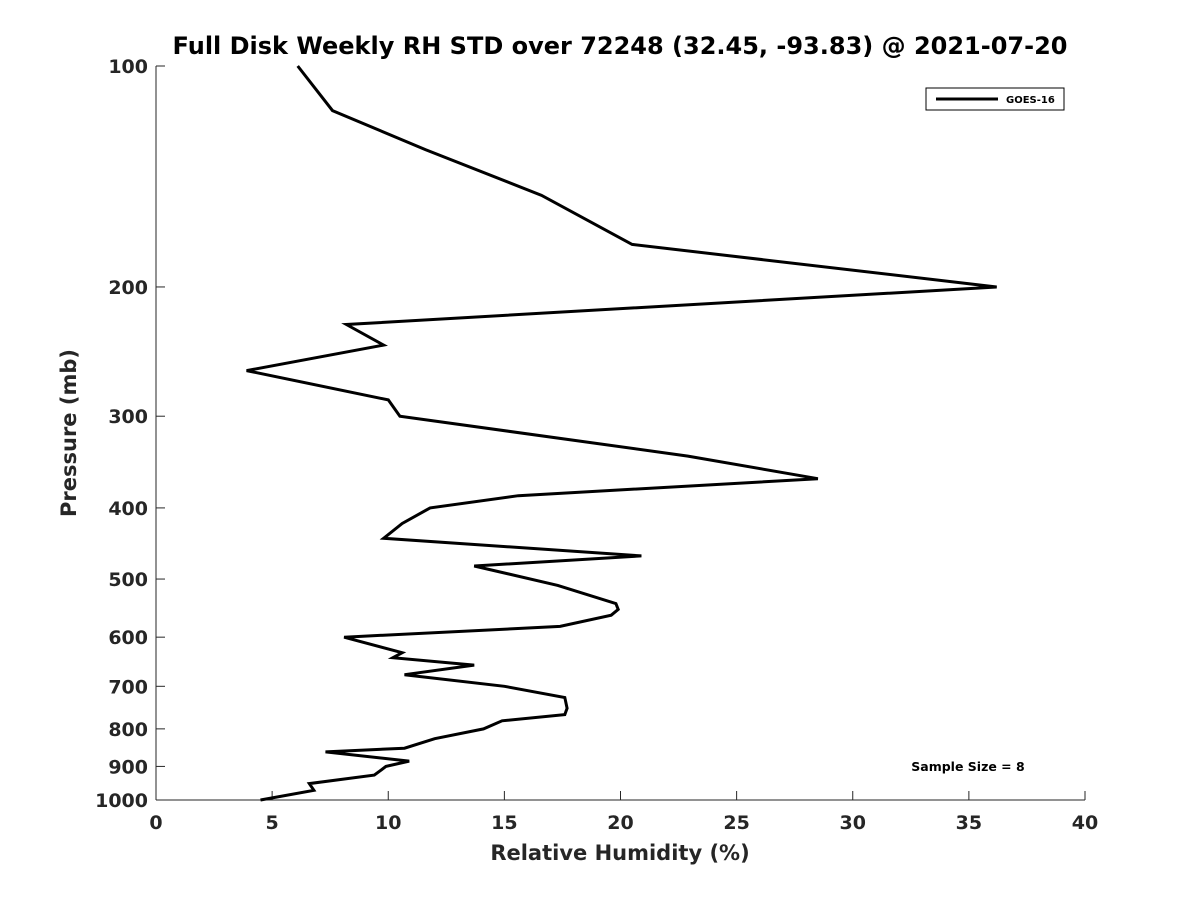 The image size is (1200, 900). Describe the element at coordinates (388, 823) in the screenshot. I see `x-tick-label: 10` at that location.